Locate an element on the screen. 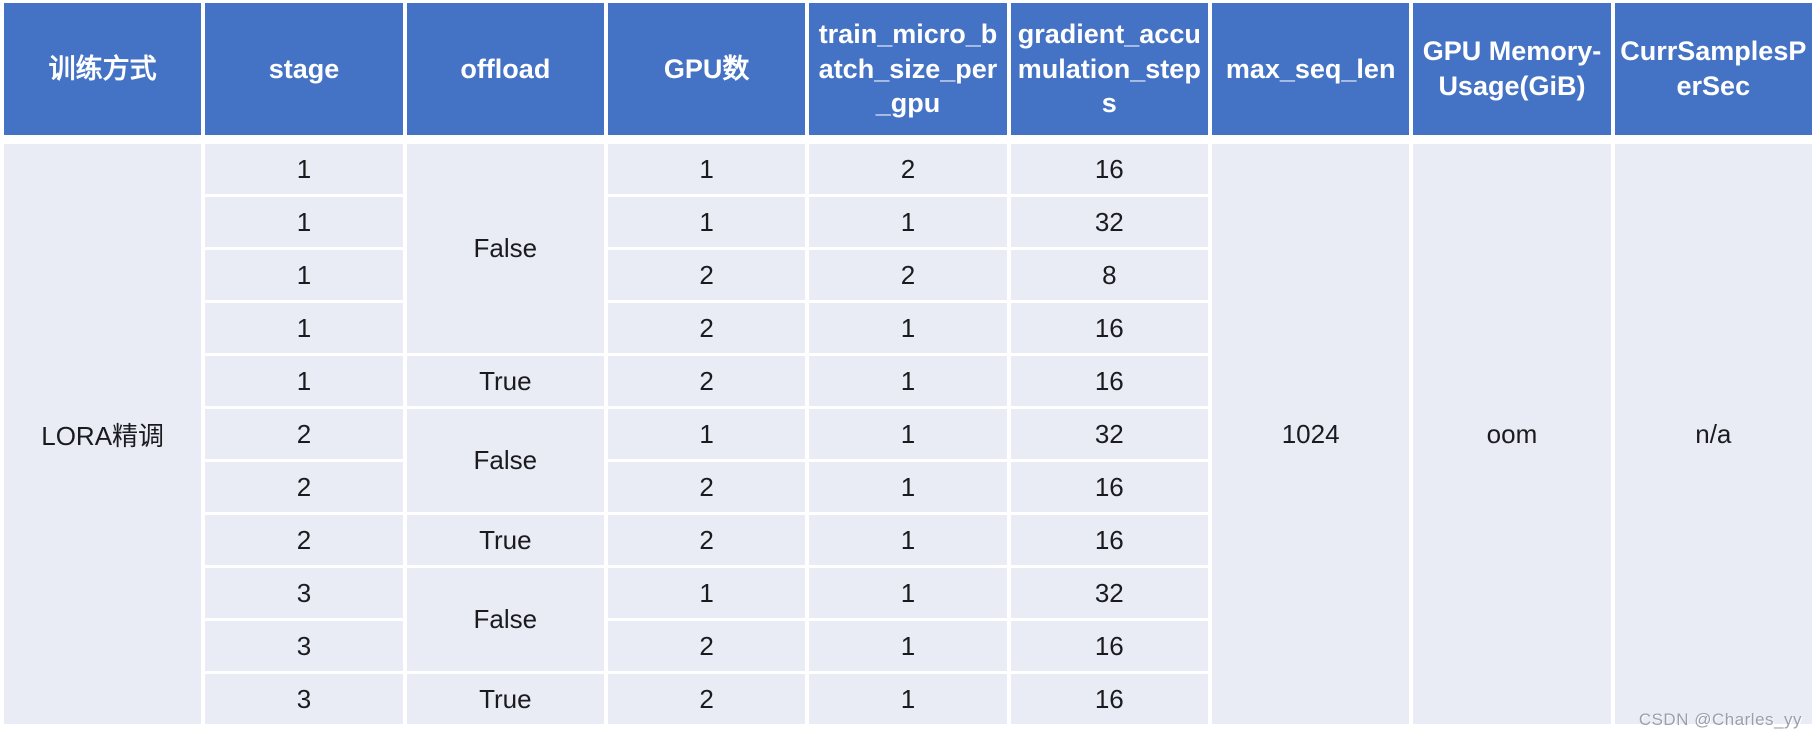 The width and height of the screenshot is (1816, 738). table-row: 1 True 2 1 16 is located at coordinates (908, 381).